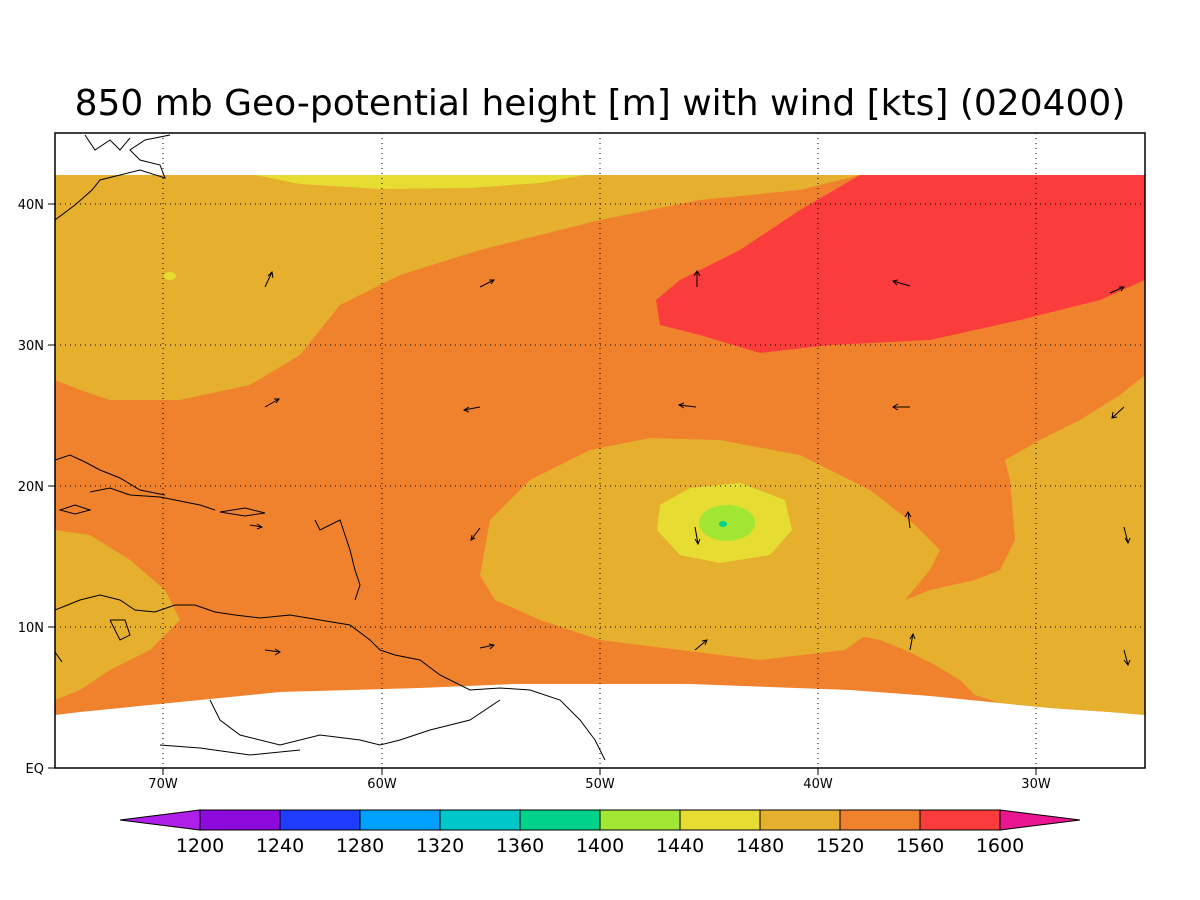 This screenshot has width=1200, height=900. Describe the element at coordinates (280, 846) in the screenshot. I see `colorbar-label: 1240` at that location.